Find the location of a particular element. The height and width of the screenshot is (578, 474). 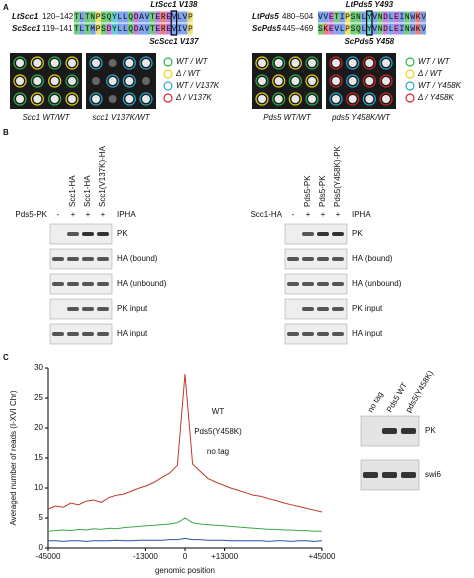

series-line is located at coordinates (185, 443).